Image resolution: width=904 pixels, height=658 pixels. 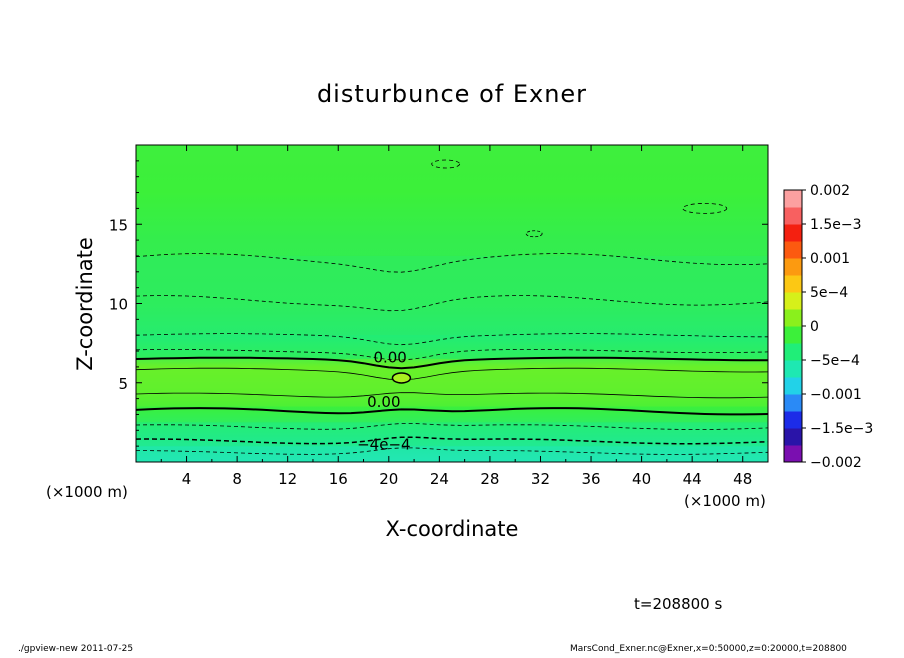 What do you see at coordinates (118, 305) in the screenshot?
I see `y-tick-label-10: 10` at bounding box center [118, 305].